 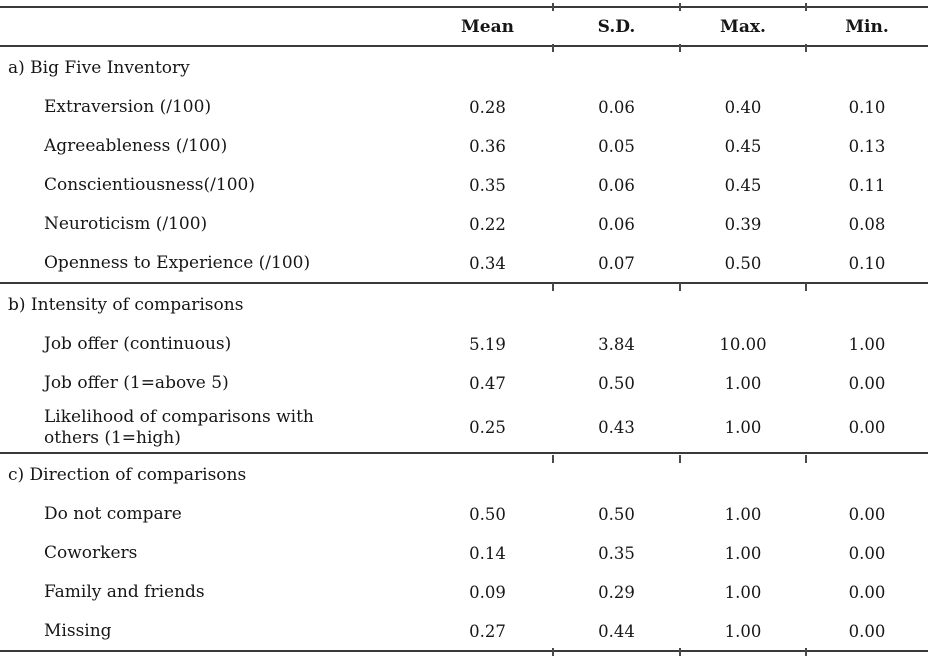 What do you see at coordinates (464, 631) in the screenshot?
I see `table-row: Missing 0.27 0.44 1.00 0.00` at bounding box center [464, 631].